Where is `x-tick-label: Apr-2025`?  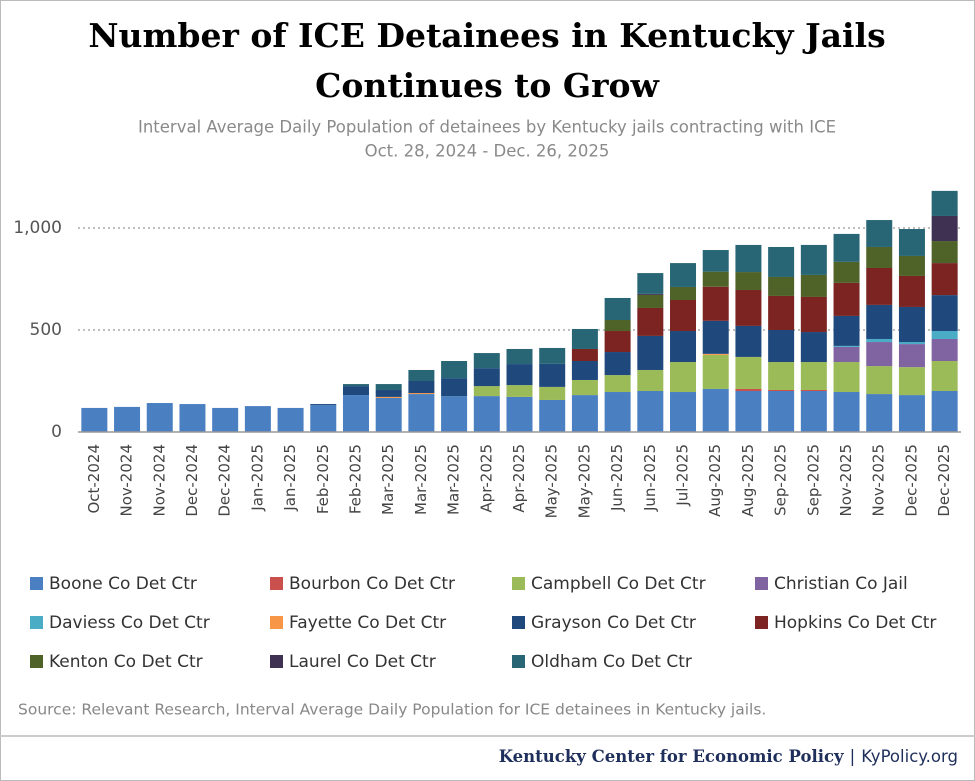 x-tick-label: Apr-2025 is located at coordinates (486, 478).